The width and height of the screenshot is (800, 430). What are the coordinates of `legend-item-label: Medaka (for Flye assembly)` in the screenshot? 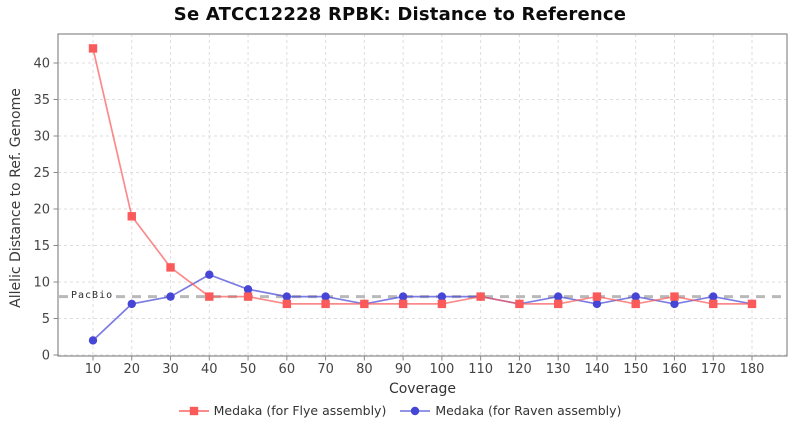 It's located at (300, 410).